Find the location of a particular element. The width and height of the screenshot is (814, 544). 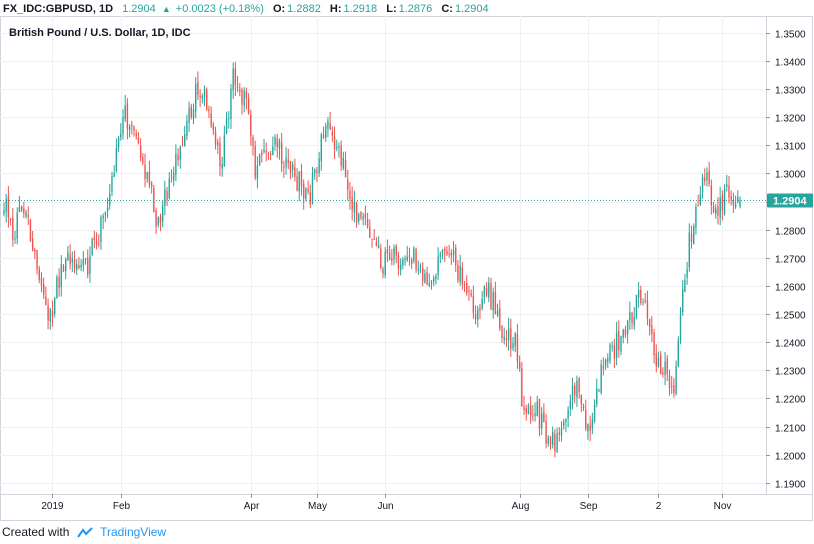

price-tick-label: 1.3000 is located at coordinates (790, 175).